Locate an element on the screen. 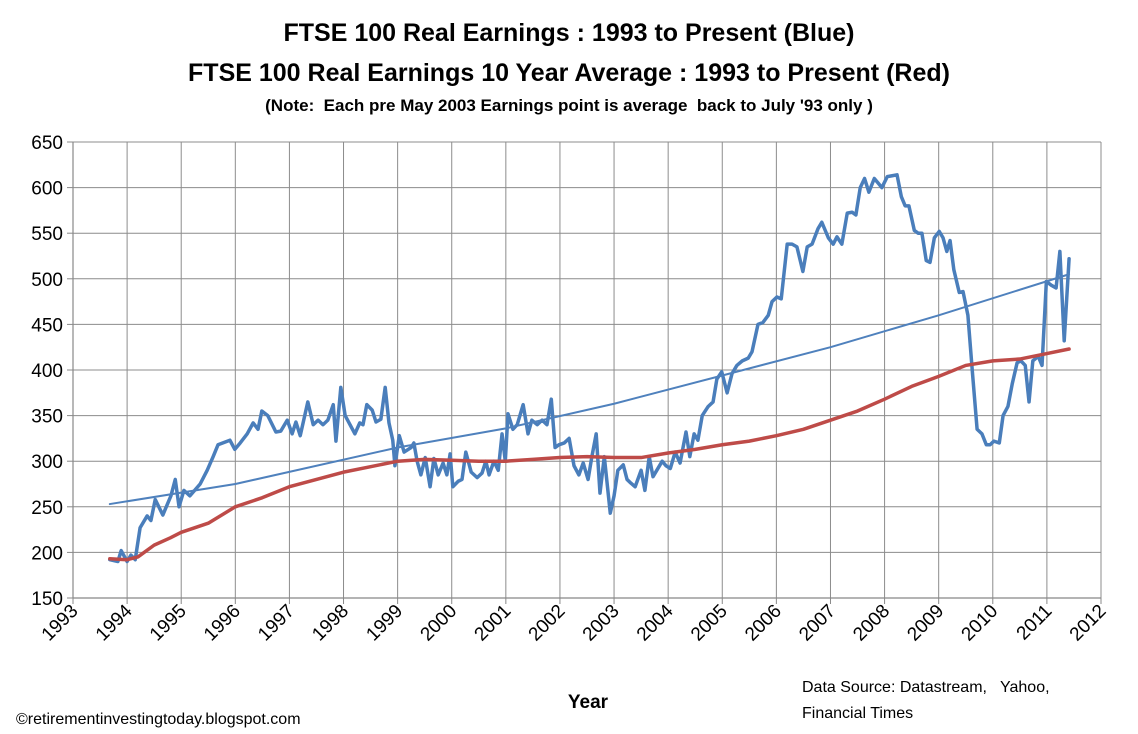  y-tick-label: 500 is located at coordinates (47, 280).